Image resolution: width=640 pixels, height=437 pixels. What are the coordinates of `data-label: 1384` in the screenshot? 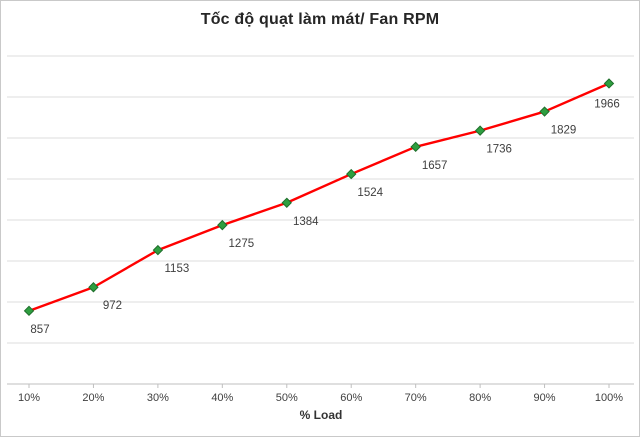 It's located at (306, 222).